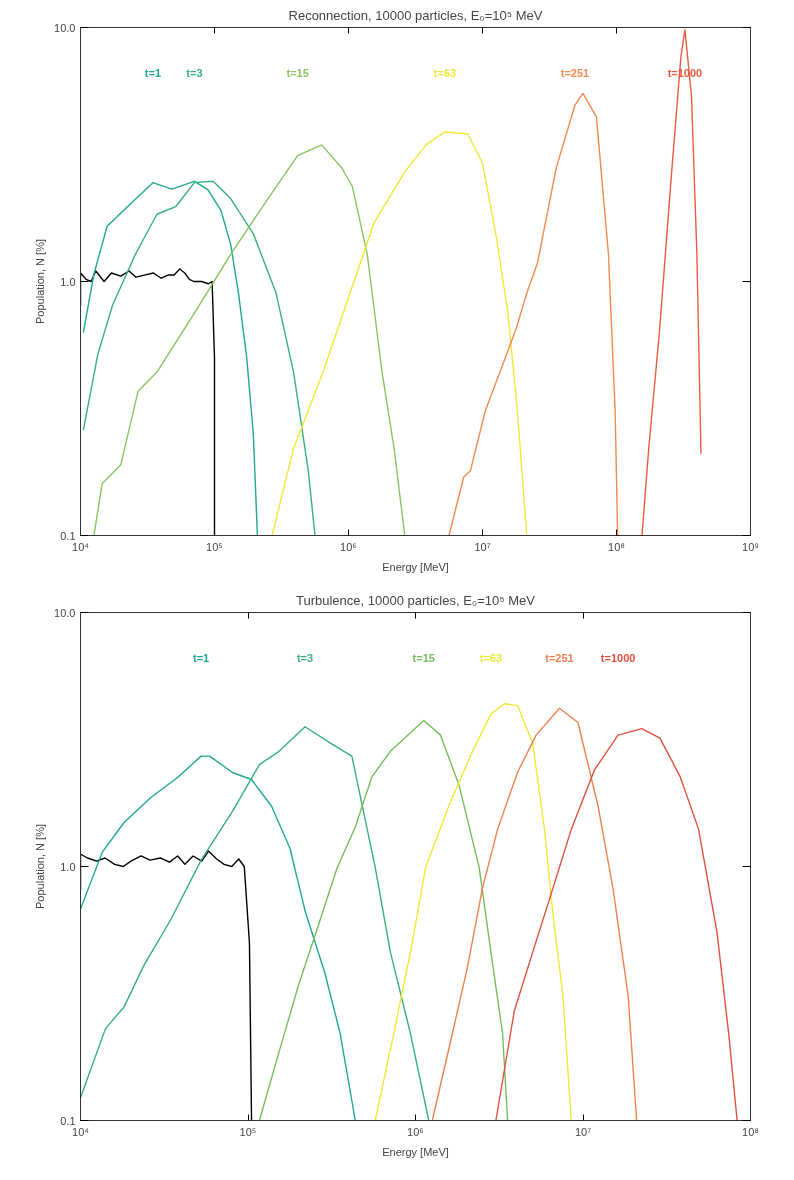 This screenshot has height=1180, width=794. I want to click on chart-title: Turbulence, 10000 particles, E₀=10⁵ MeV, so click(415, 600).